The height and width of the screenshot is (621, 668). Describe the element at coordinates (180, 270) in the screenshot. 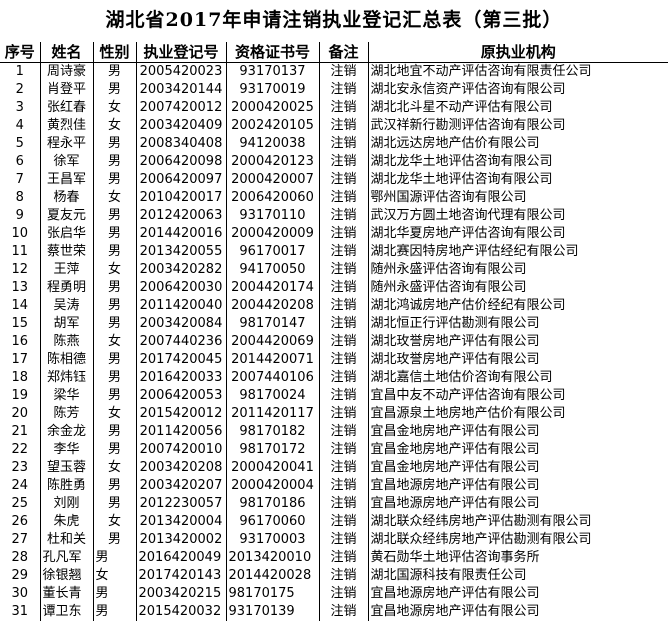

I see `cell-practice-reg-no: 2003420282` at that location.